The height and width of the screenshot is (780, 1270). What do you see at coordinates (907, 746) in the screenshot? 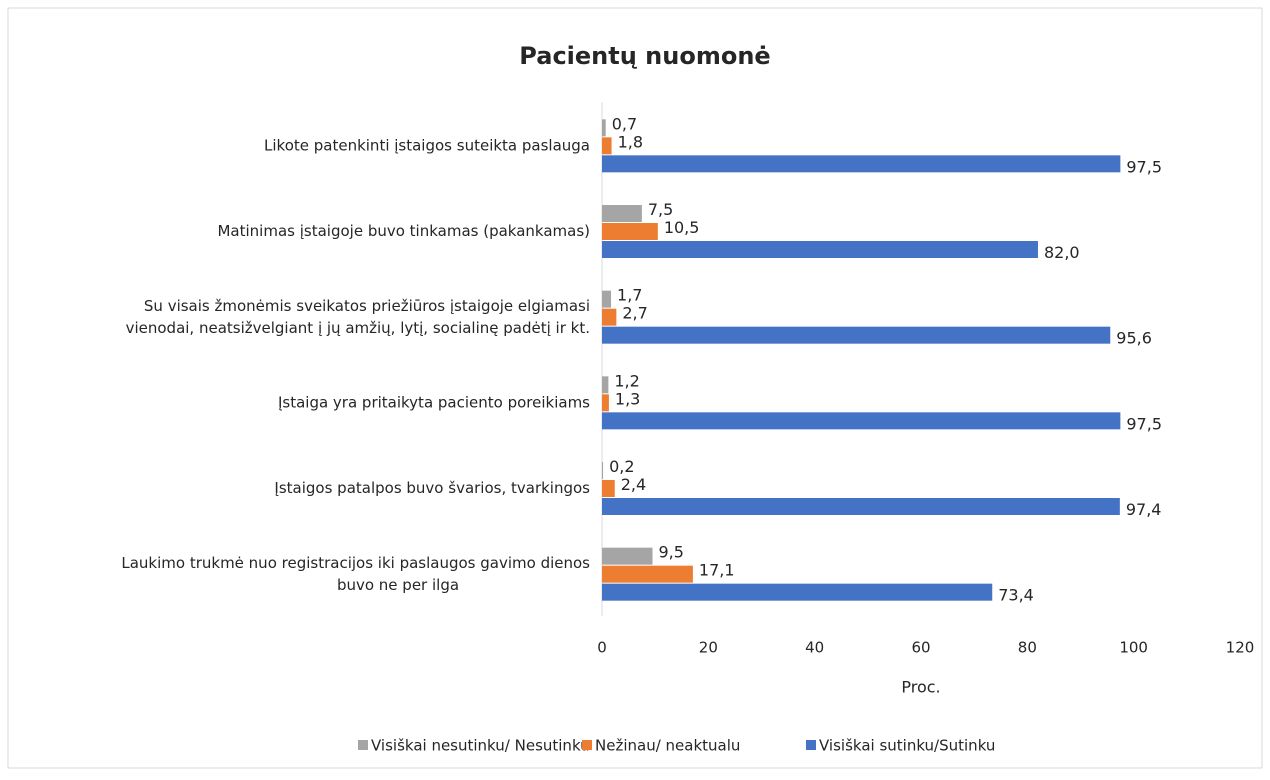
I see `legend-label: Visiškai sutinku/Sutinku` at bounding box center [907, 746].